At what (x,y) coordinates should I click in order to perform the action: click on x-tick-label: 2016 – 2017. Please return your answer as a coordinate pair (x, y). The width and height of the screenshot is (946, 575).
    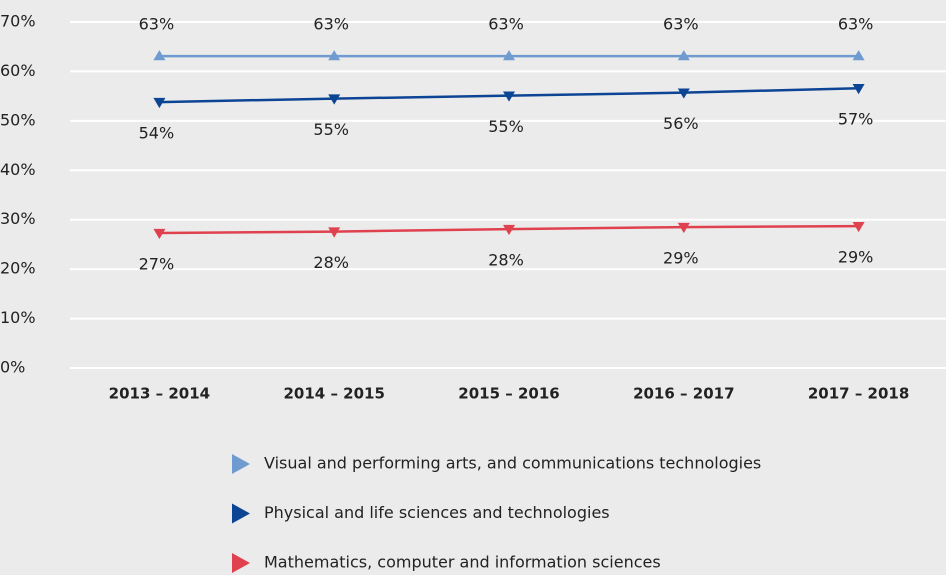
    Looking at the image, I should click on (683, 394).